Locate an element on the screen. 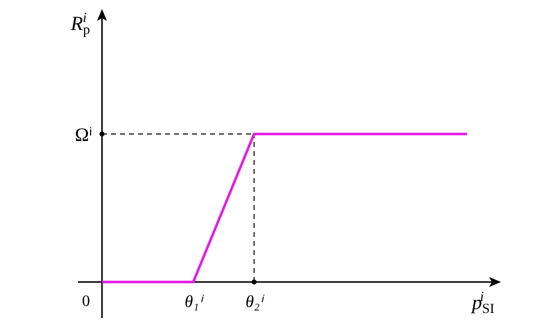  x-tick-label: θ₁ⁱ is located at coordinates (194, 301).